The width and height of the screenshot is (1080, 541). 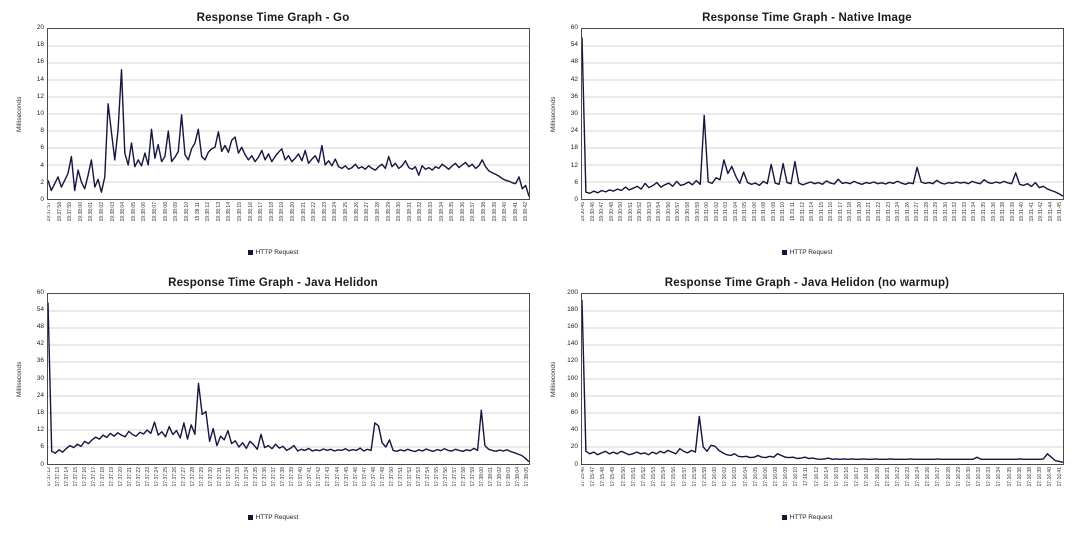 What do you see at coordinates (887, 476) in the screenshot?
I see `x-tick-label: 17:16:21` at bounding box center [887, 476].